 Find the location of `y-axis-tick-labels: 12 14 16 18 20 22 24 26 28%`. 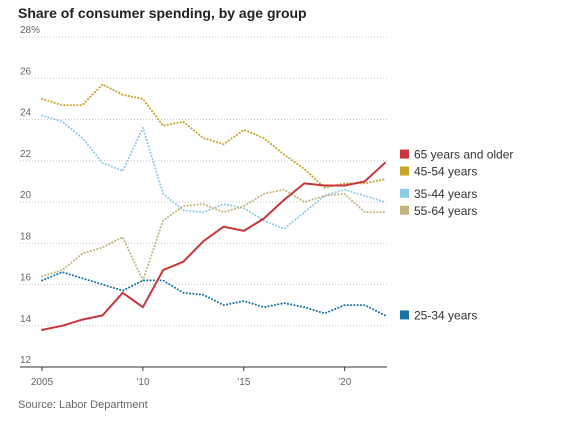

y-axis-tick-labels: 12 14 16 18 20 22 24 26 28% is located at coordinates (30, 195).